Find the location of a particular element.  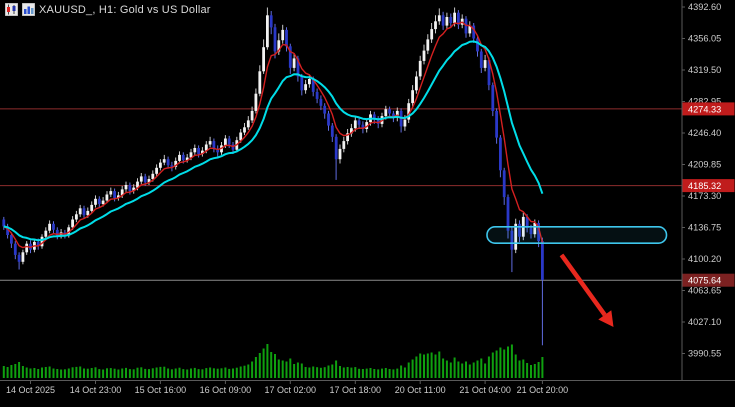

price-tick-label: 4063.65 is located at coordinates (704, 291).